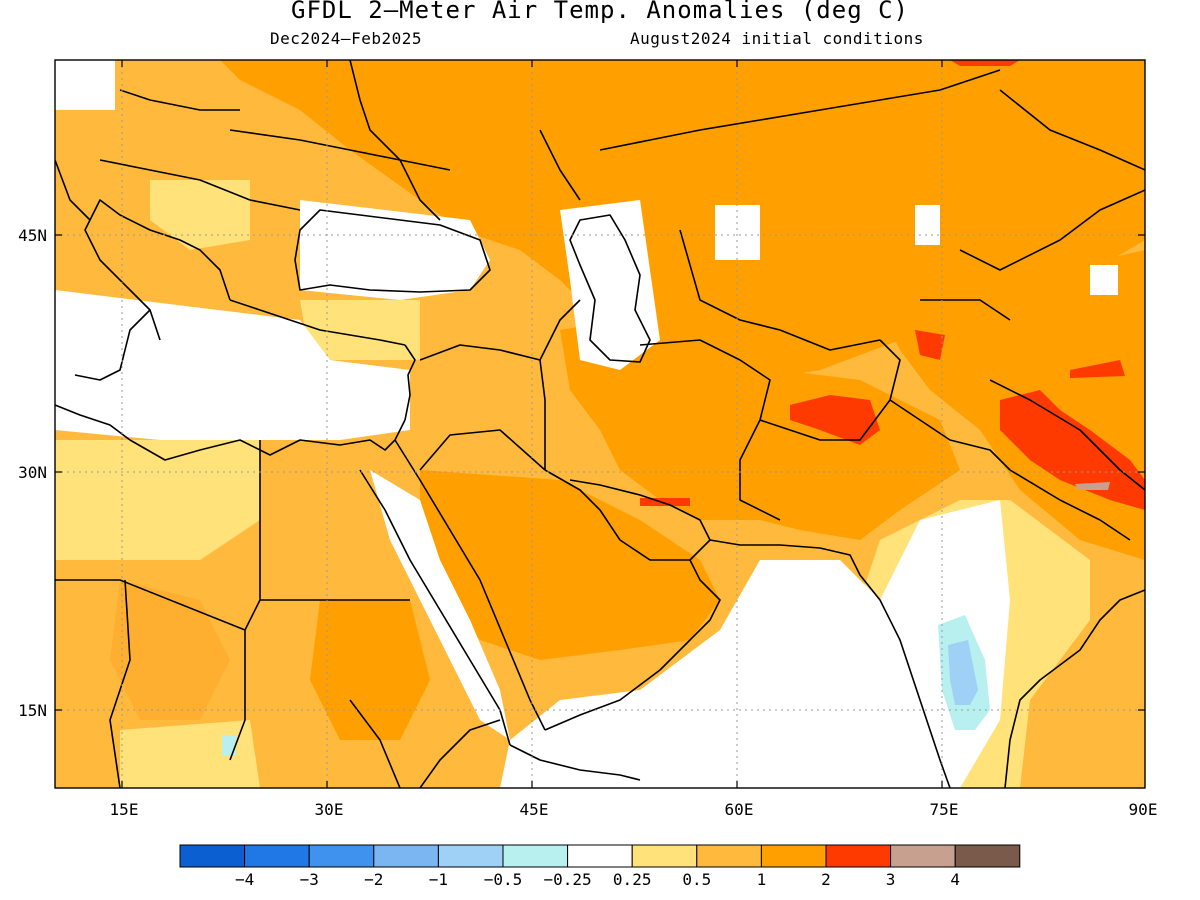 The width and height of the screenshot is (1200, 900). What do you see at coordinates (309, 879) in the screenshot?
I see `colorbar-label-1: −3` at bounding box center [309, 879].